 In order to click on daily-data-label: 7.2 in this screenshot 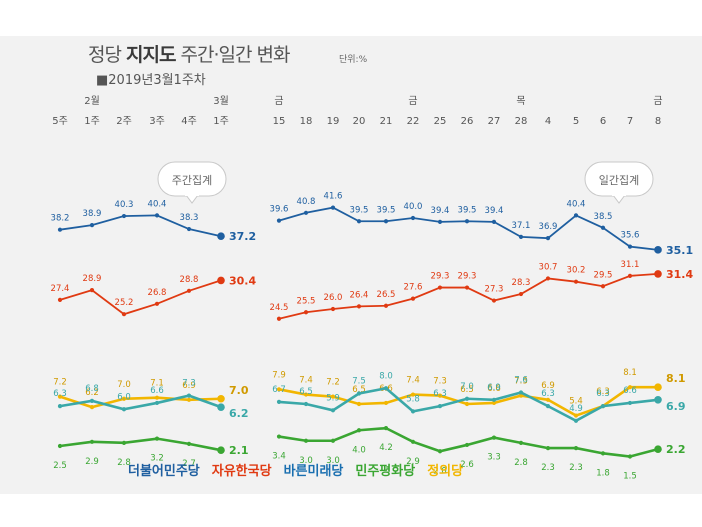, I will do `click(333, 383)`.